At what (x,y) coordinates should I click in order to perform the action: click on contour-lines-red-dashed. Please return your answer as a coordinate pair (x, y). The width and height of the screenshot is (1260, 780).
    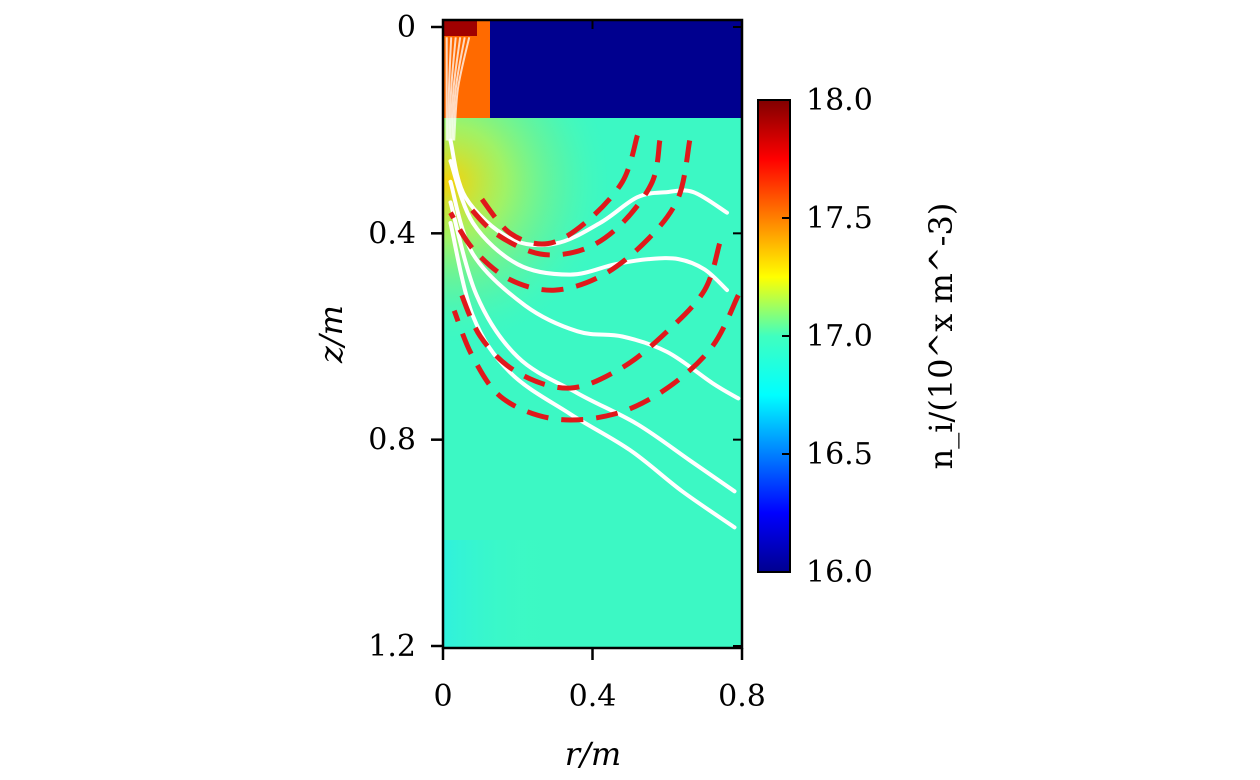
    Looking at the image, I should click on (594, 278).